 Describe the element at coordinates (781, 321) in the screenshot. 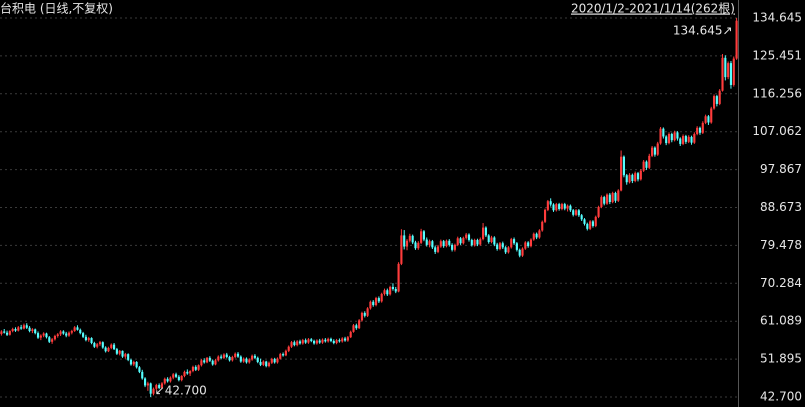

I see `y-tick-label: 61.089` at that location.